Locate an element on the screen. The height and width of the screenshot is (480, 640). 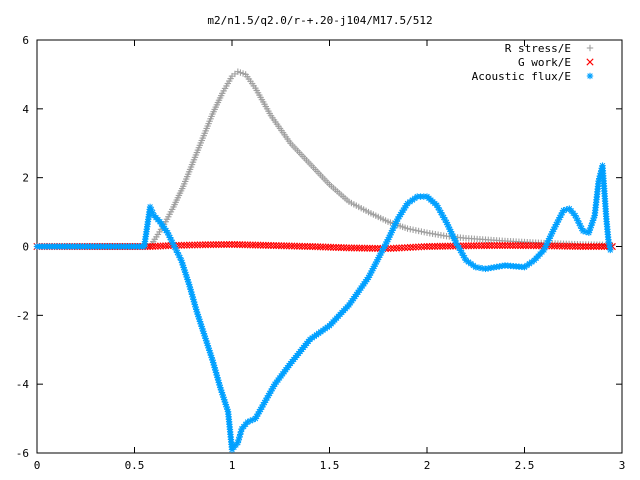
x-tick-label: 2.5 is located at coordinates (525, 465).